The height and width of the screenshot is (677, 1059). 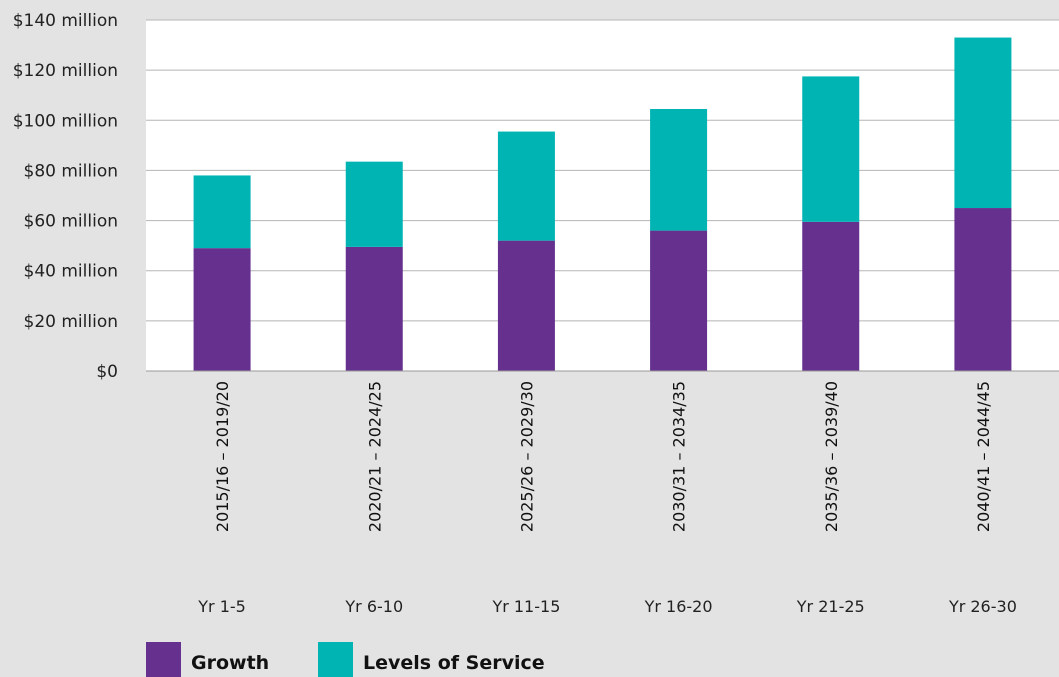 I want to click on x-tick-label: 2030/31 – 2034/35, so click(x=679, y=456).